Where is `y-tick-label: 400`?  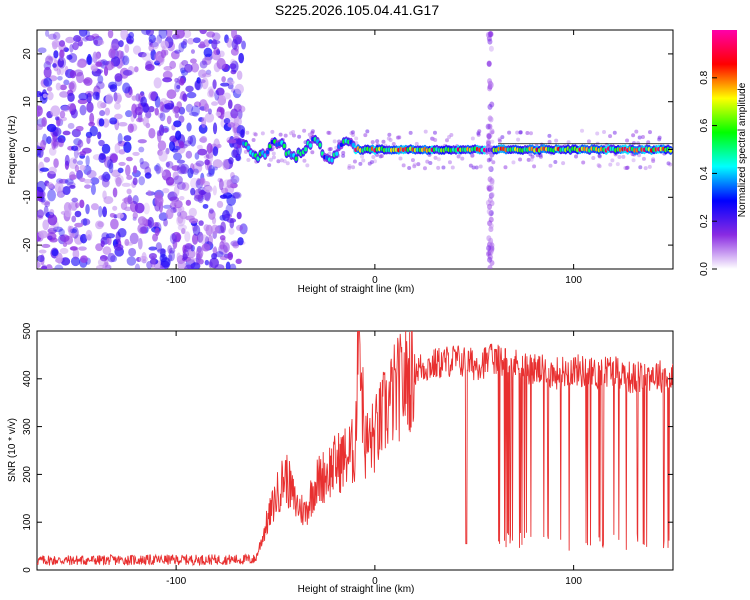
y-tick-label: 400 is located at coordinates (27, 378).